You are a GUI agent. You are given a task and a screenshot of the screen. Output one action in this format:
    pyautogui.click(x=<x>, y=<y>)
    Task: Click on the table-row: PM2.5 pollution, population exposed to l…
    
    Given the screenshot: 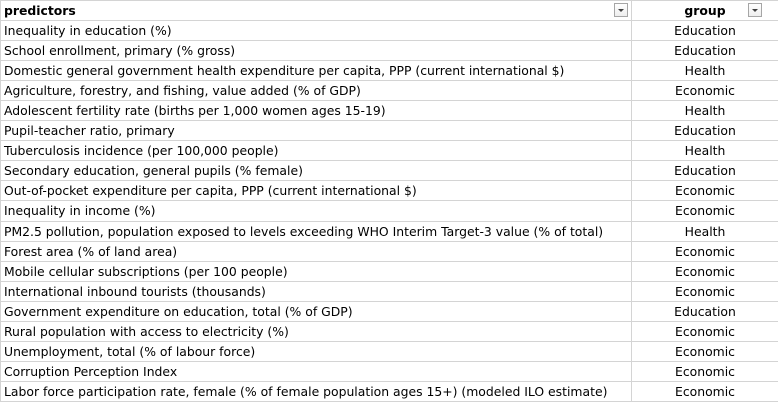 What is the action you would take?
    pyautogui.click(x=389, y=231)
    